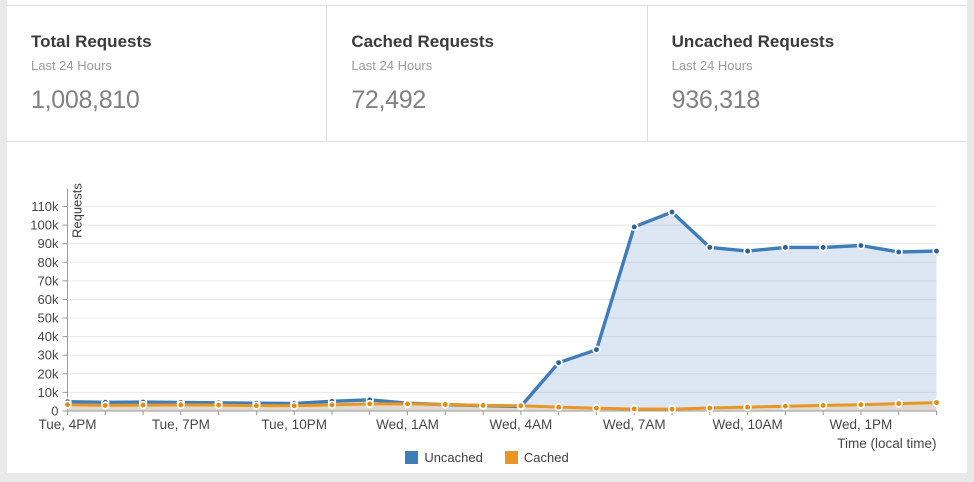 The image size is (974, 482). Describe the element at coordinates (388, 99) in the screenshot. I see `stat-value: 72,492` at that location.